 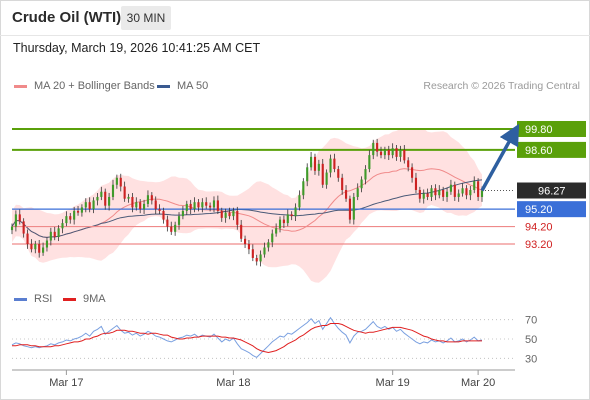 What do you see at coordinates (478, 383) in the screenshot?
I see `time-tick-label: Mar 20` at bounding box center [478, 383].